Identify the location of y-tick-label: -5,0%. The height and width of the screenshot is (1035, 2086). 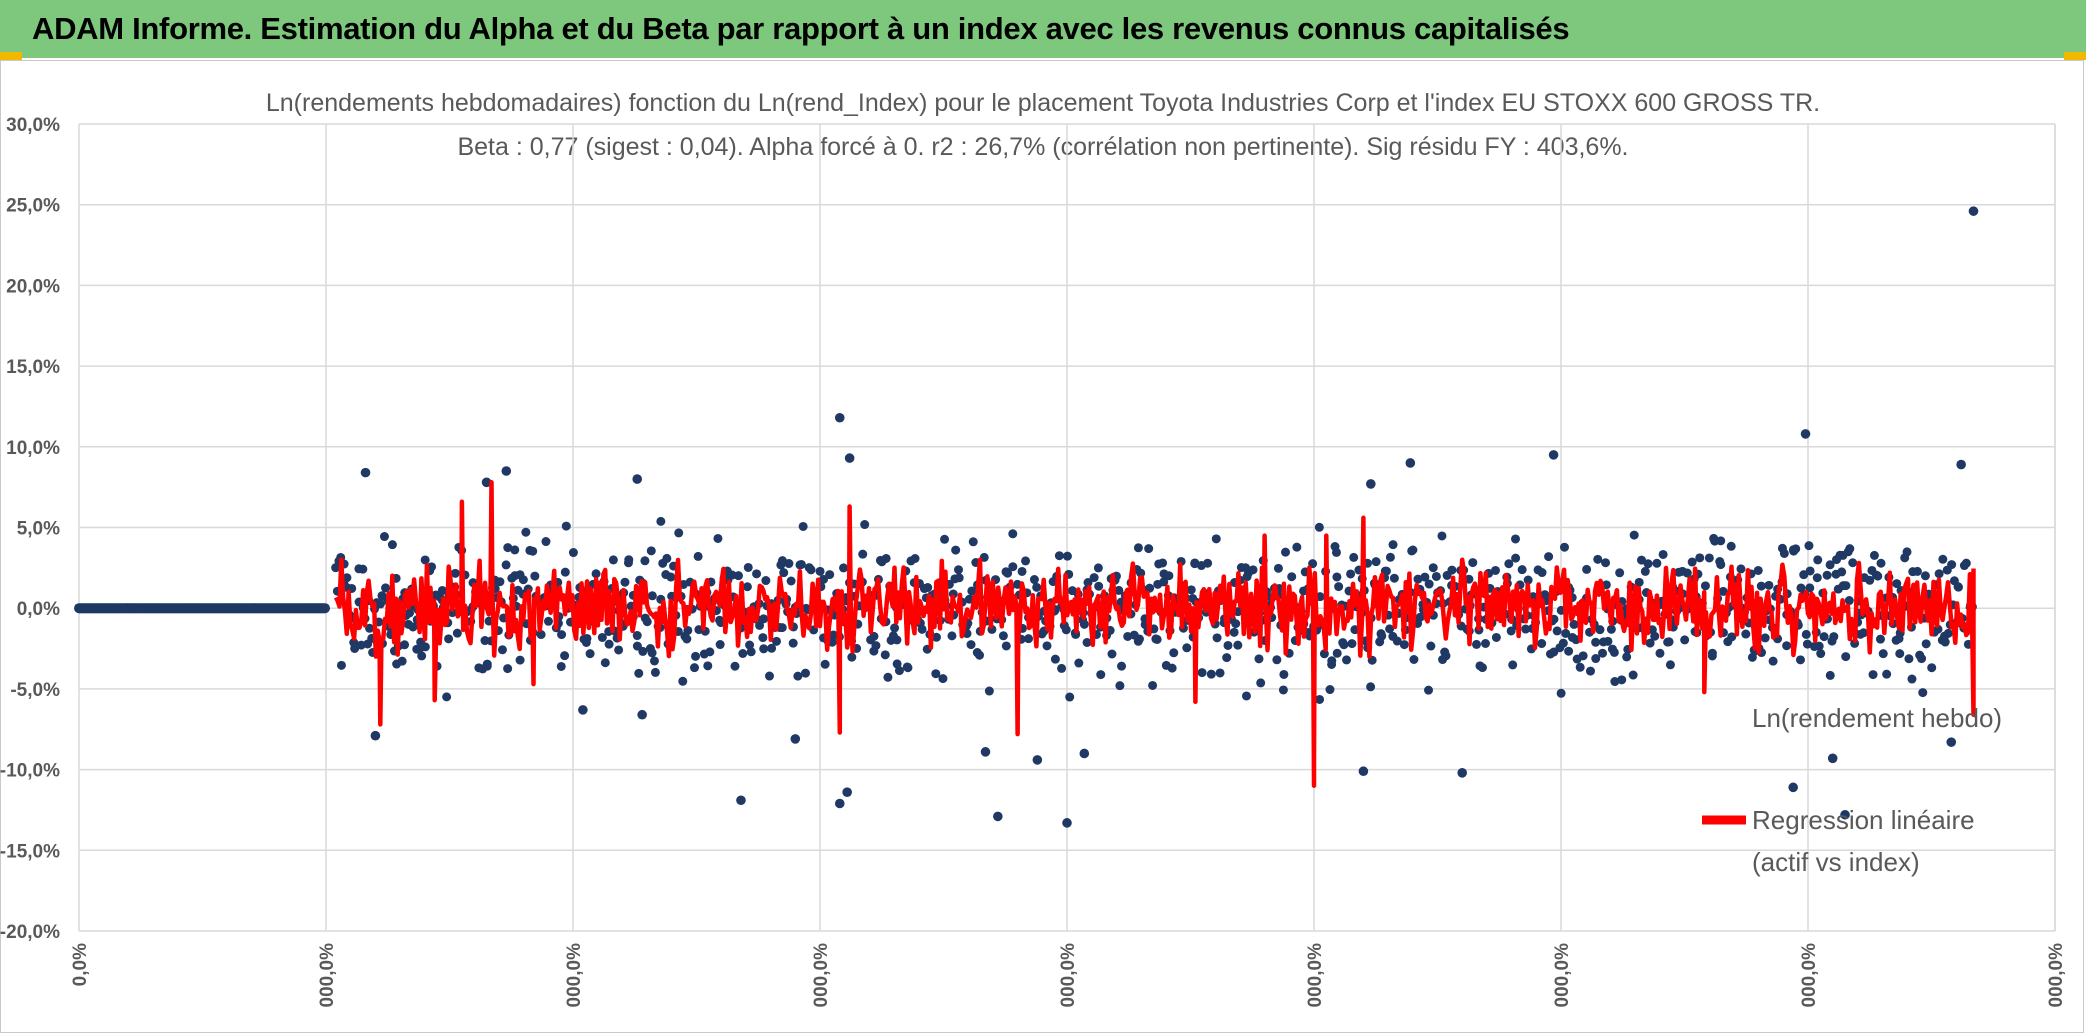
(35, 690).